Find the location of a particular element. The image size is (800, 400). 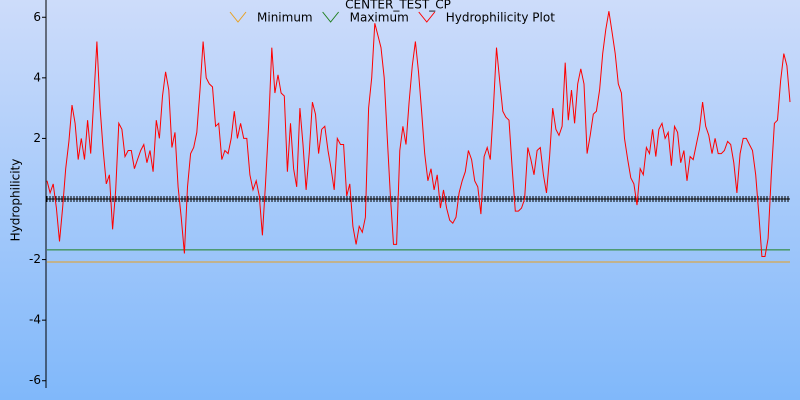

chart-title: CENTER_TEST_CP is located at coordinates (398, 6).